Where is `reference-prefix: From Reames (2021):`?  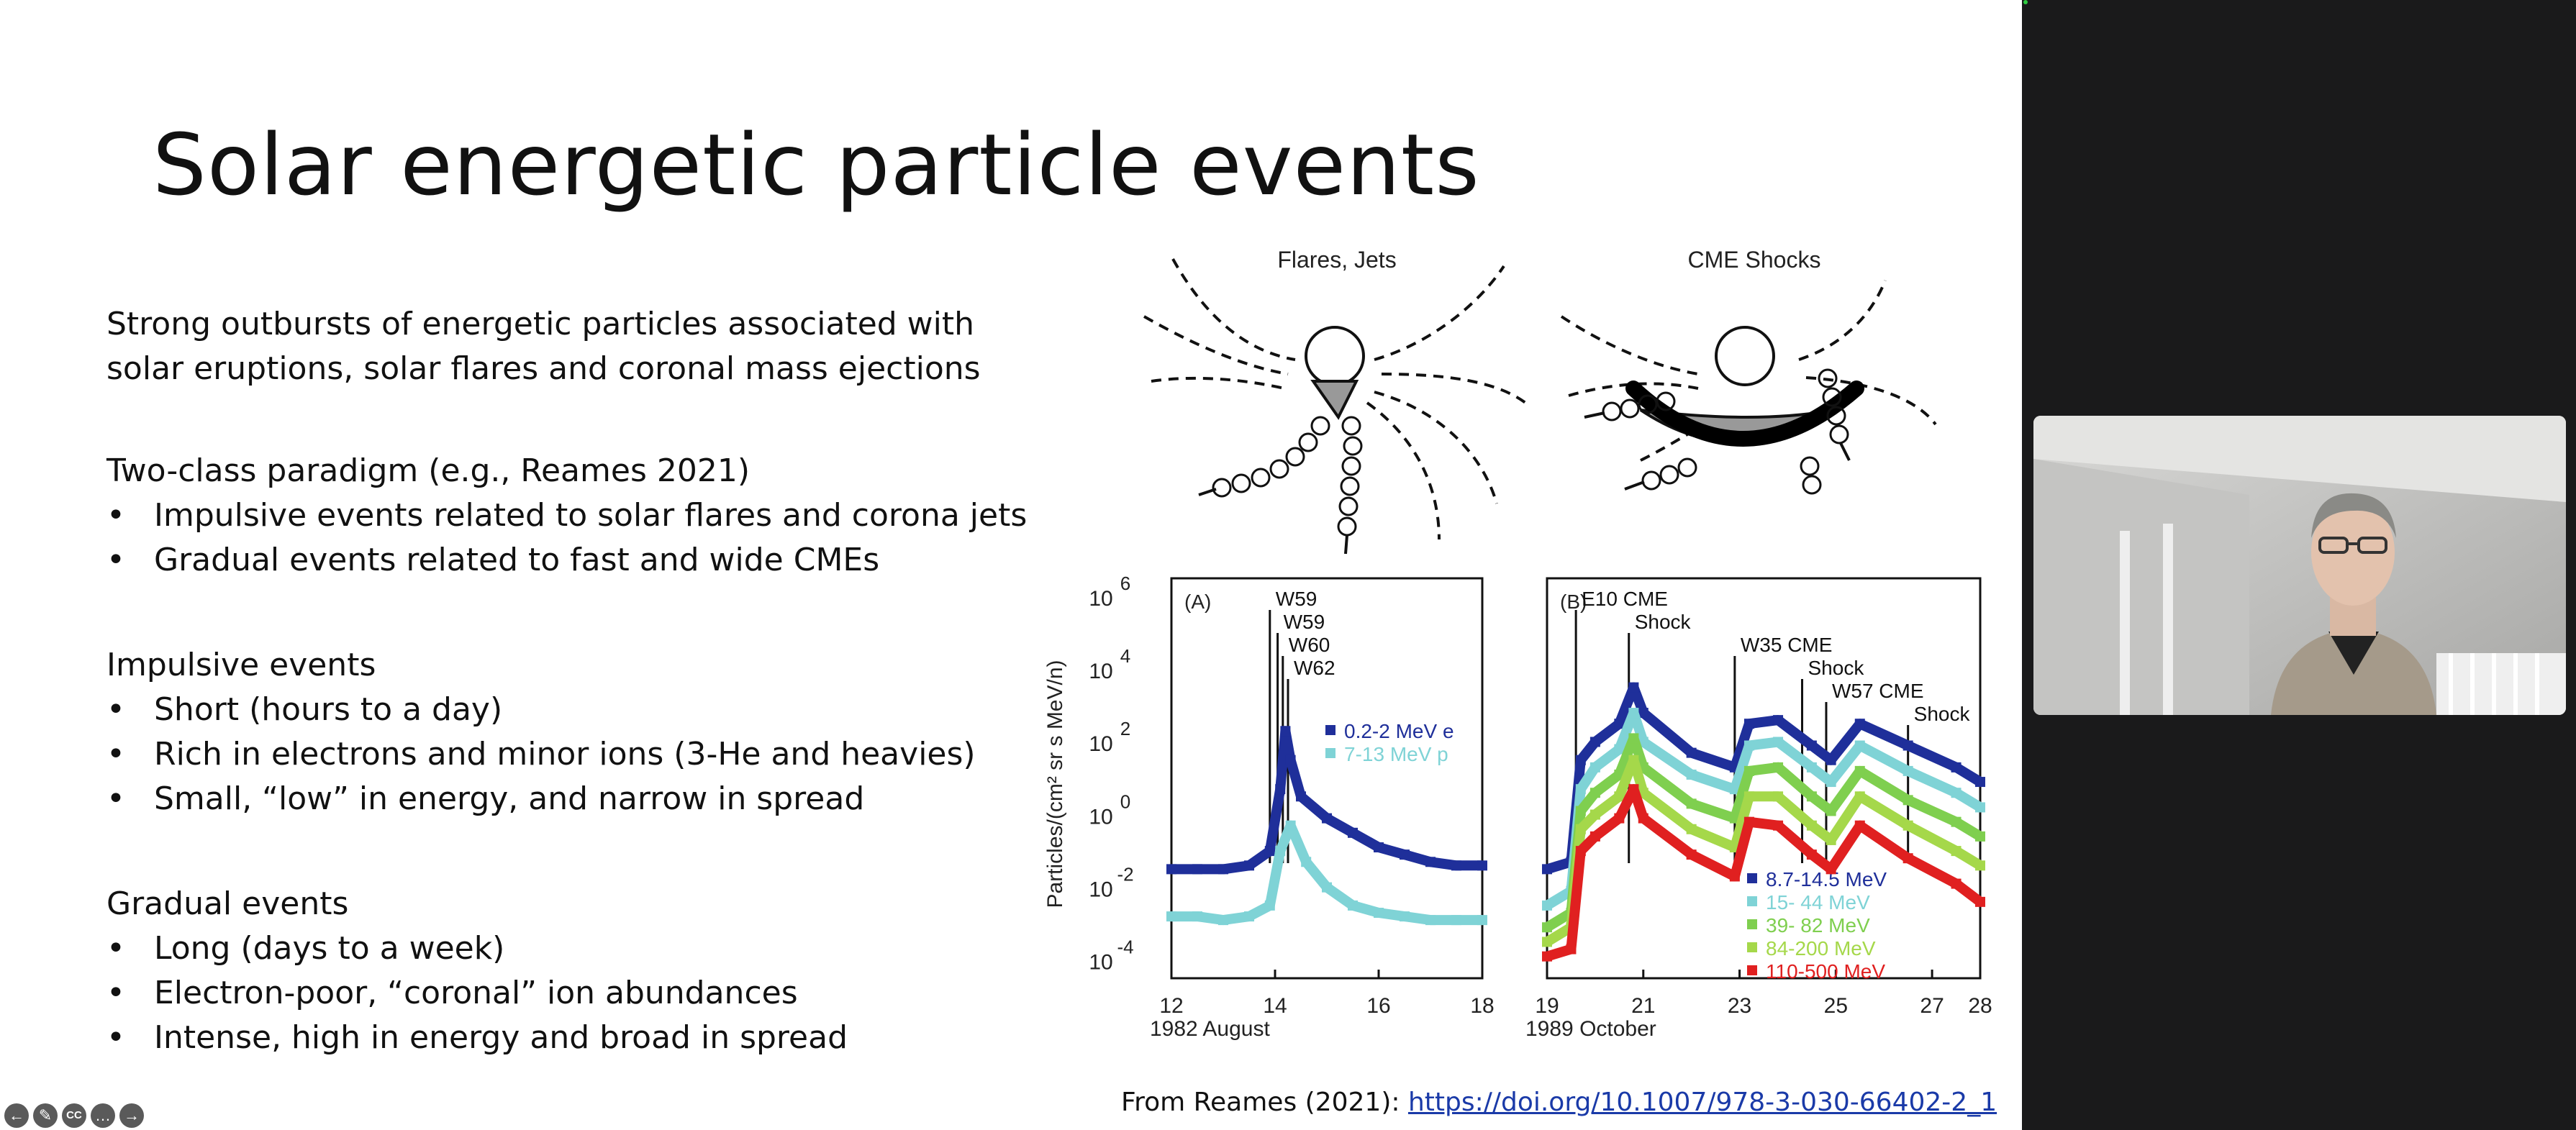 reference-prefix: From Reames (2021): is located at coordinates (1264, 1102).